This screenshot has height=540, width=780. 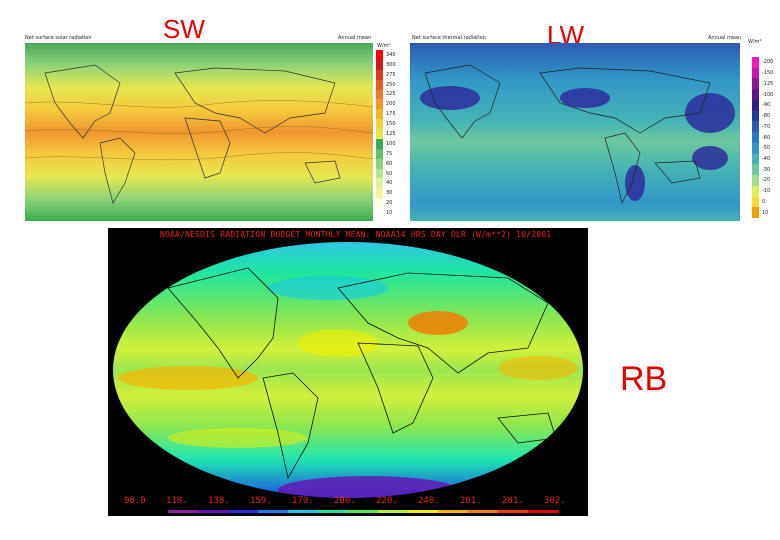 I want to click on lw_map-colorbar-label: -70, so click(x=766, y=126).